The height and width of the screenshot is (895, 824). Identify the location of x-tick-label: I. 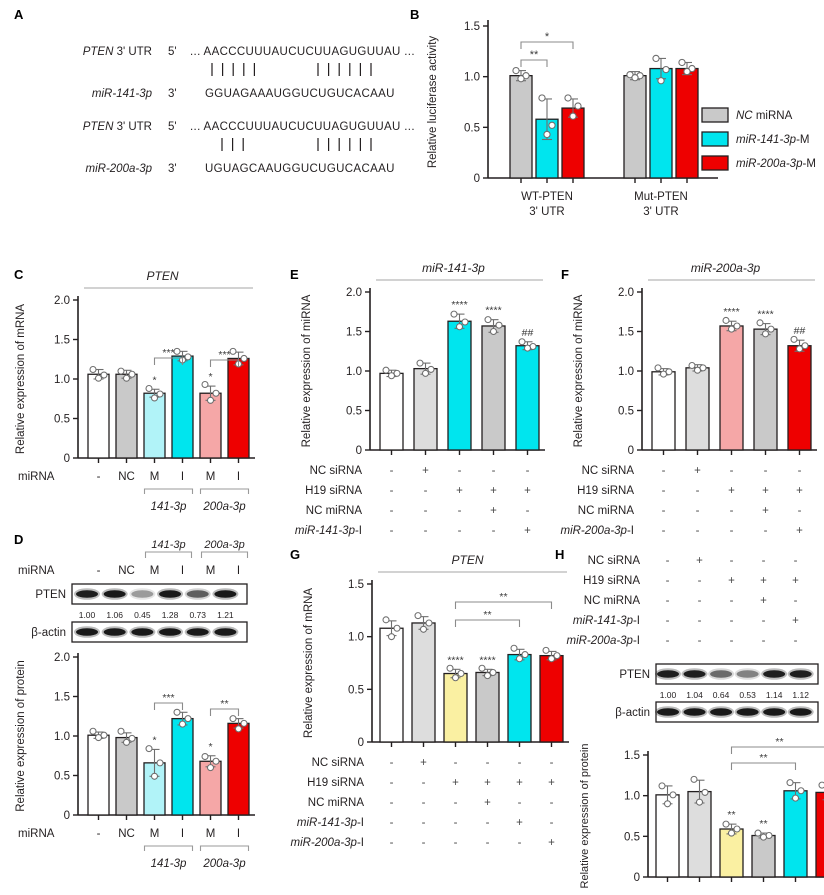
(182, 477).